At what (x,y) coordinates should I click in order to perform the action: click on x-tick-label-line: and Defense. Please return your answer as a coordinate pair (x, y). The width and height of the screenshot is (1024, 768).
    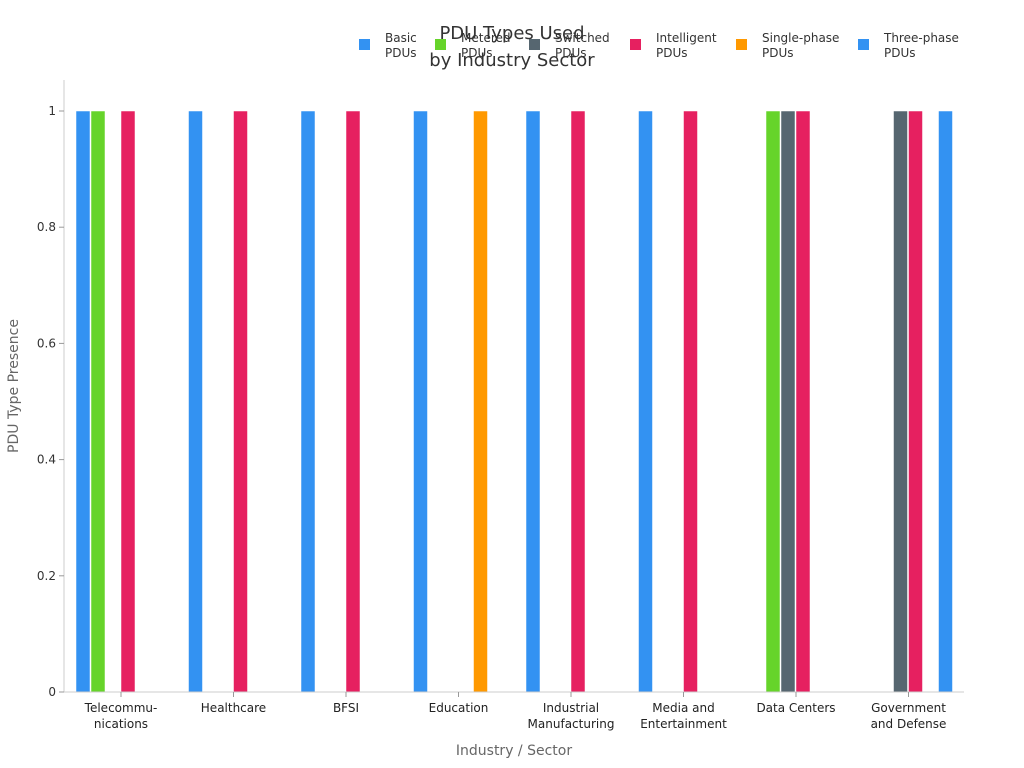
    Looking at the image, I should click on (909, 724).